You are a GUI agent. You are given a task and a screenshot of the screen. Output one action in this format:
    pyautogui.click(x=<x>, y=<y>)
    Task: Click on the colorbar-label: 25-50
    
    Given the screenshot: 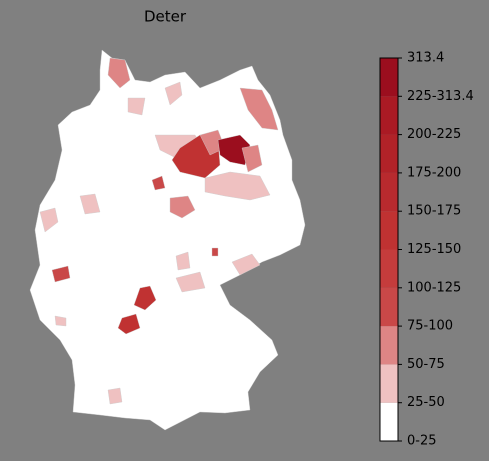 What is the action you would take?
    pyautogui.click(x=426, y=402)
    